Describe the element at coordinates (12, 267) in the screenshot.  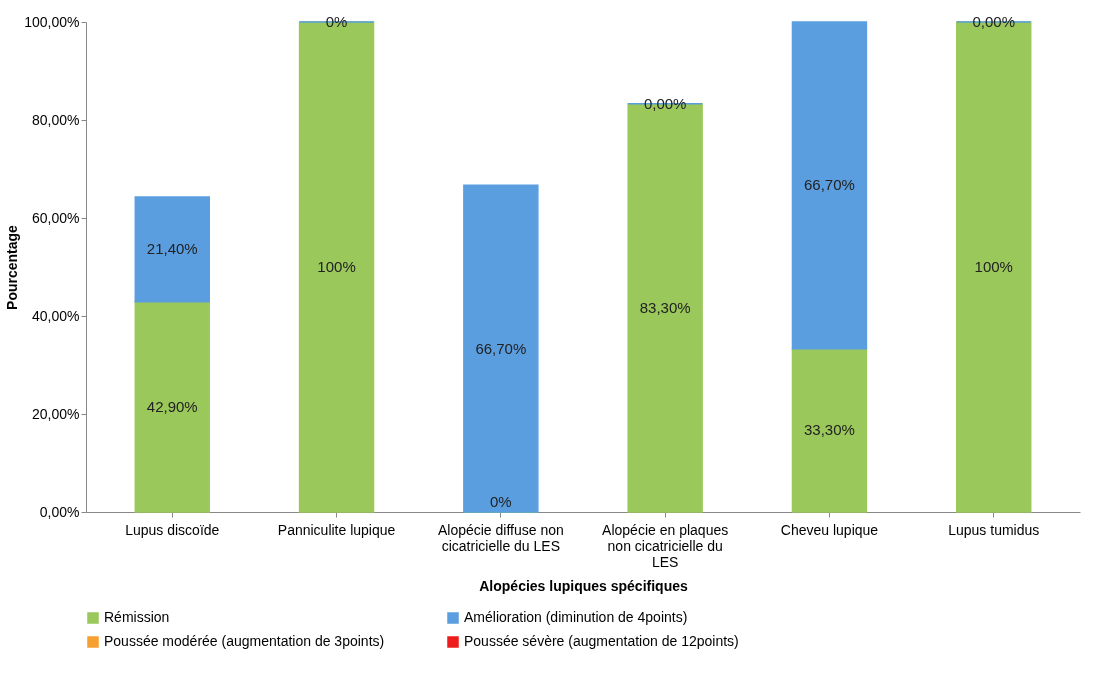
I see `y-axis-title: Pourcentage` at that location.